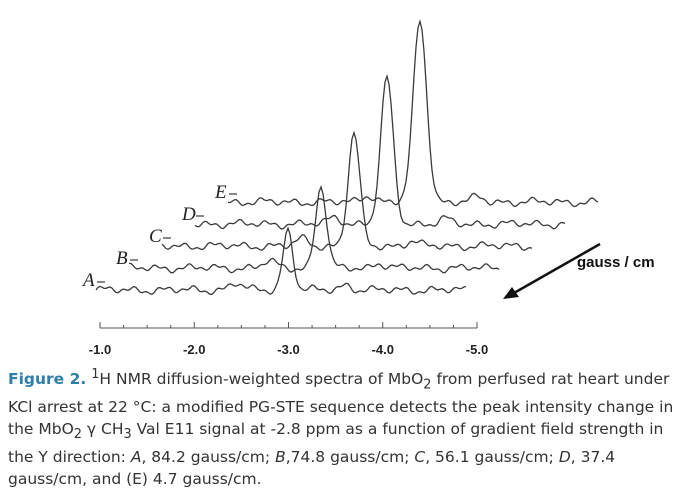 This screenshot has width=695, height=490. What do you see at coordinates (511, 293) in the screenshot?
I see `gradient-arrow-head` at bounding box center [511, 293].